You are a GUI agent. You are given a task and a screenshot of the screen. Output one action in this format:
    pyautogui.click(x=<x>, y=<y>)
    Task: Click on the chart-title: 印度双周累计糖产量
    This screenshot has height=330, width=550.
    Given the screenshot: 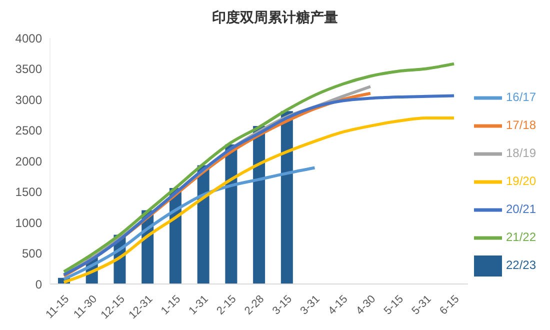 What is the action you would take?
    pyautogui.click(x=275, y=17)
    